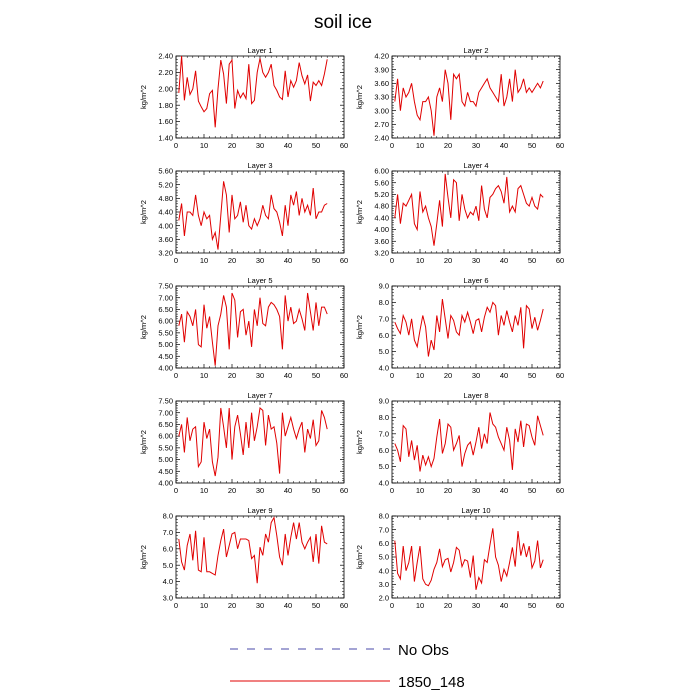 This screenshot has height=700, width=700. What do you see at coordinates (381, 124) in the screenshot?
I see `y-tick-label: 2.70` at bounding box center [381, 124].